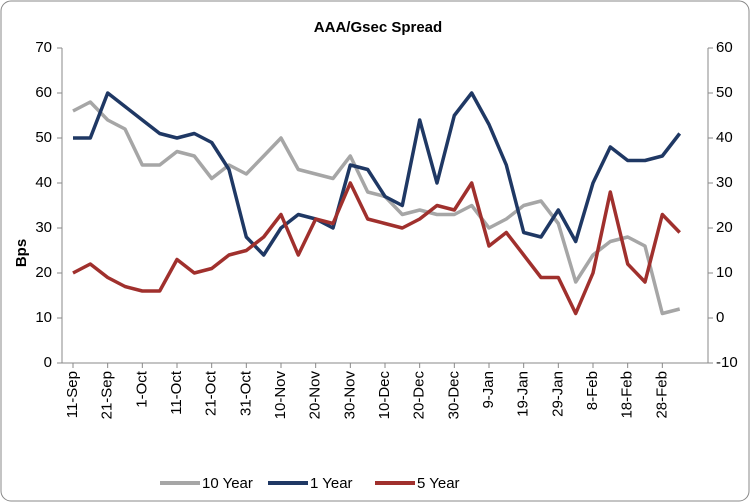 The image size is (751, 503). I want to click on chart-title: AAA/Gsec Spread, so click(378, 27).